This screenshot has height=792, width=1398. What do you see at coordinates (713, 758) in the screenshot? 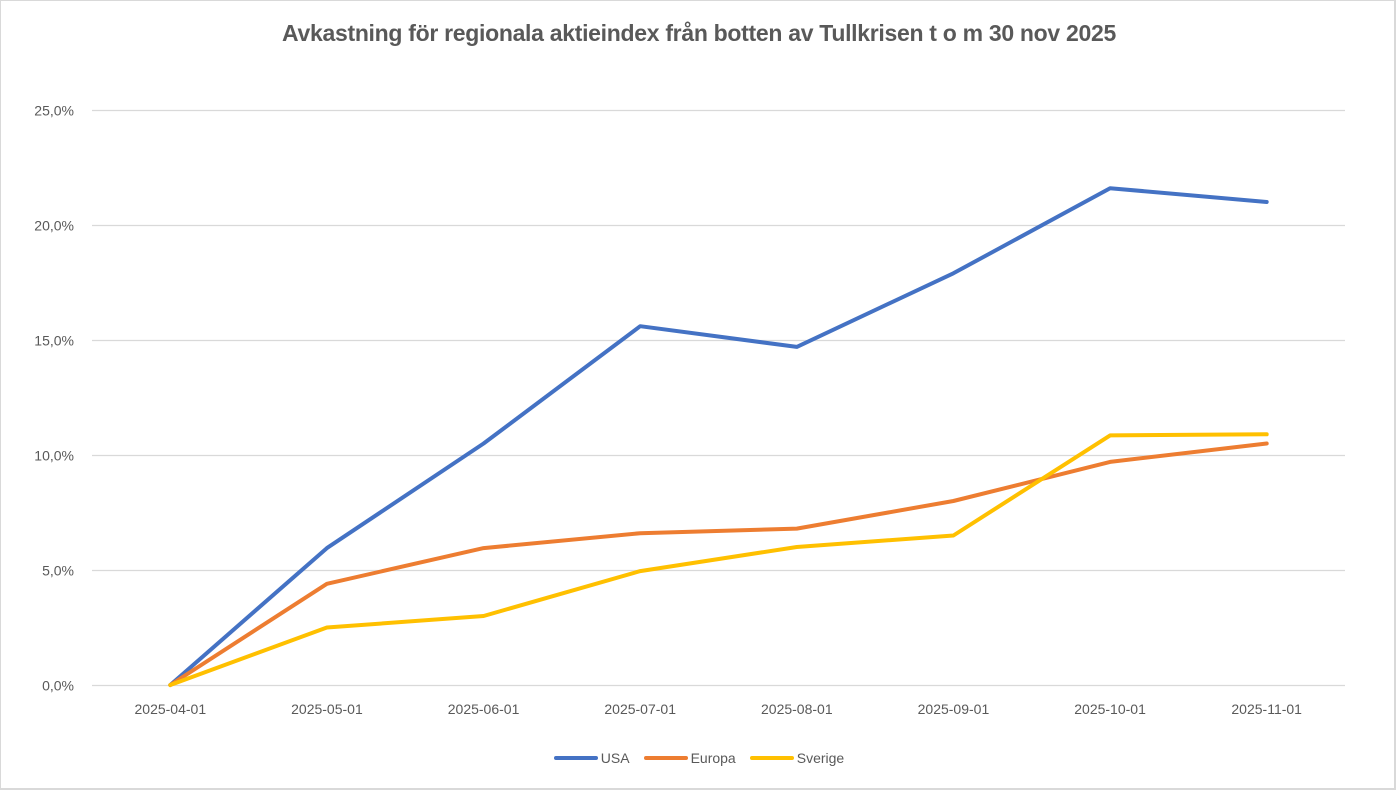
I see `legend-label: Europa` at bounding box center [713, 758].